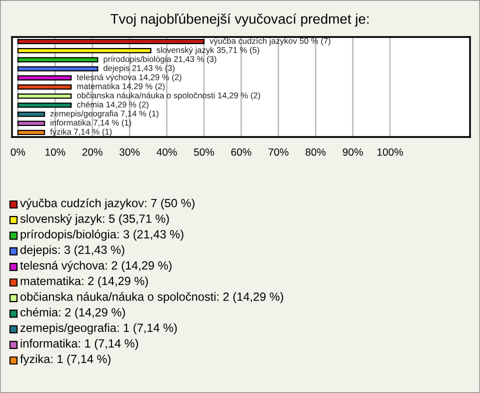 This screenshot has width=480, height=393. What do you see at coordinates (72, 313) in the screenshot?
I see `text: chémia: 2 (14,29 %)` at bounding box center [72, 313].